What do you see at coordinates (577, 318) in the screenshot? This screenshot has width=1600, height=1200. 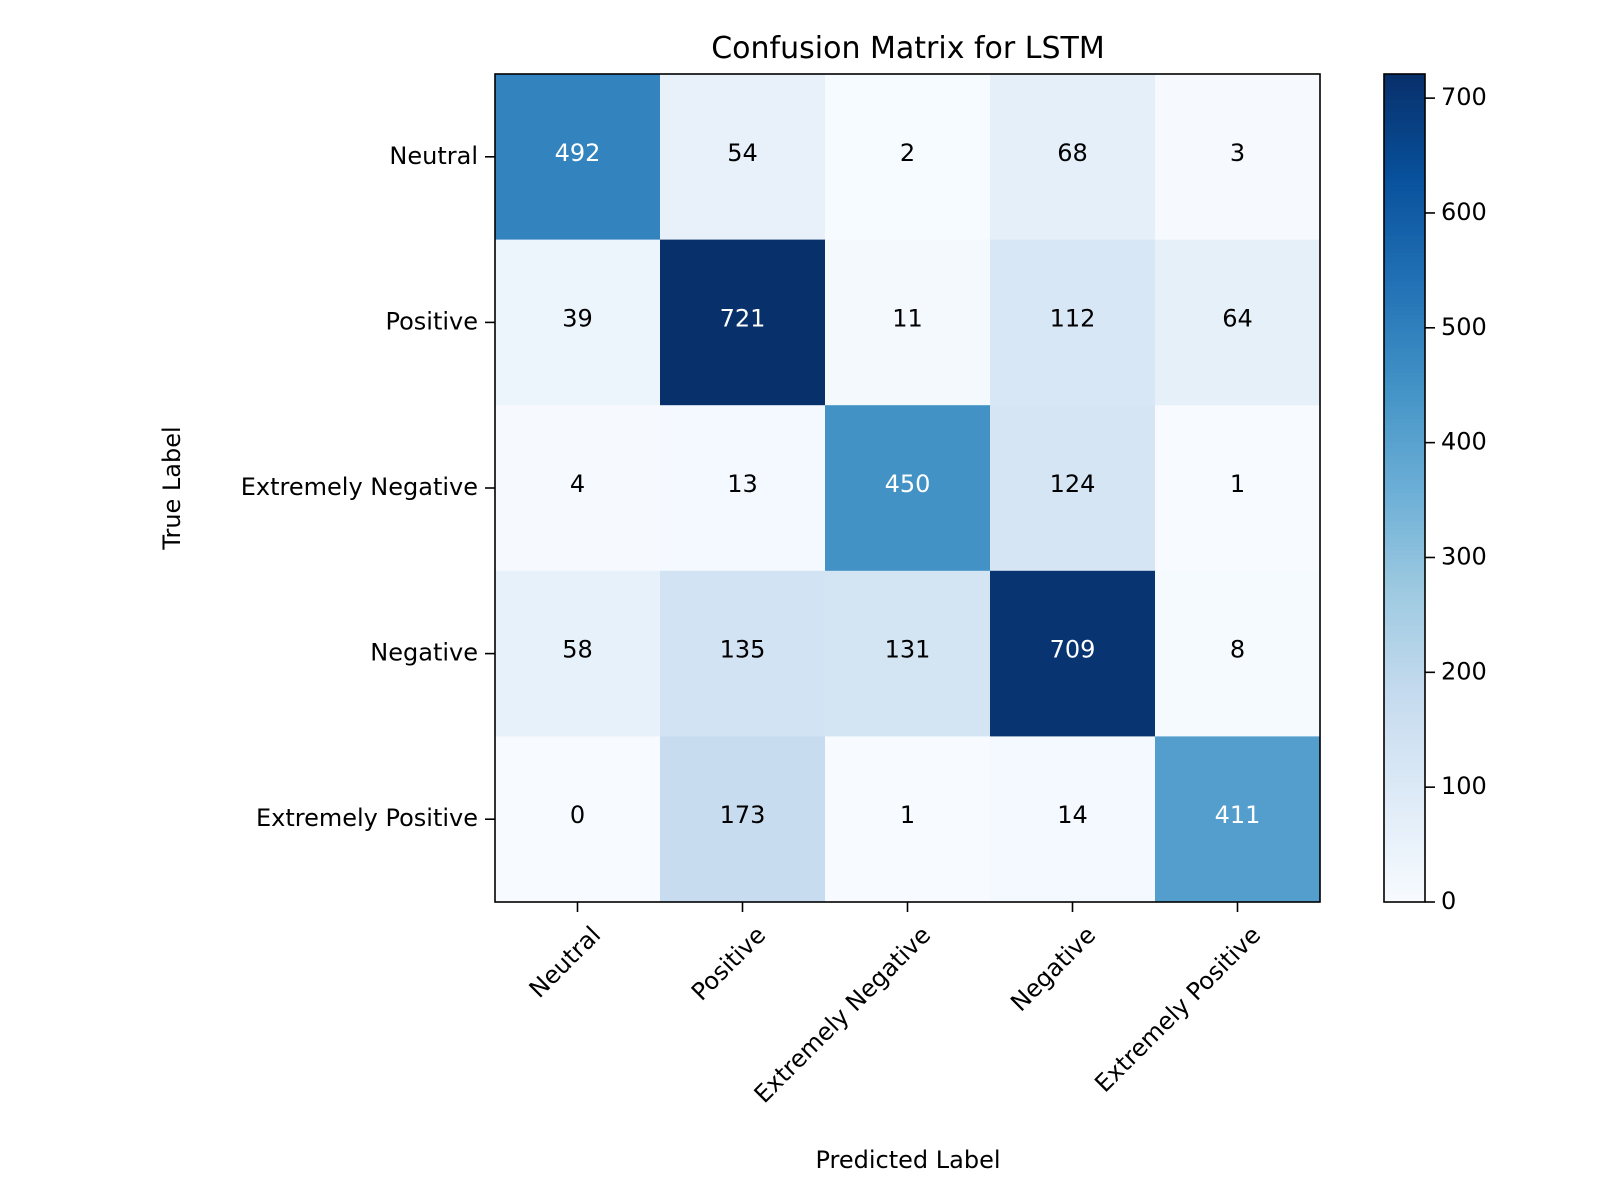 I see `cell-value-label: 39` at bounding box center [577, 318].